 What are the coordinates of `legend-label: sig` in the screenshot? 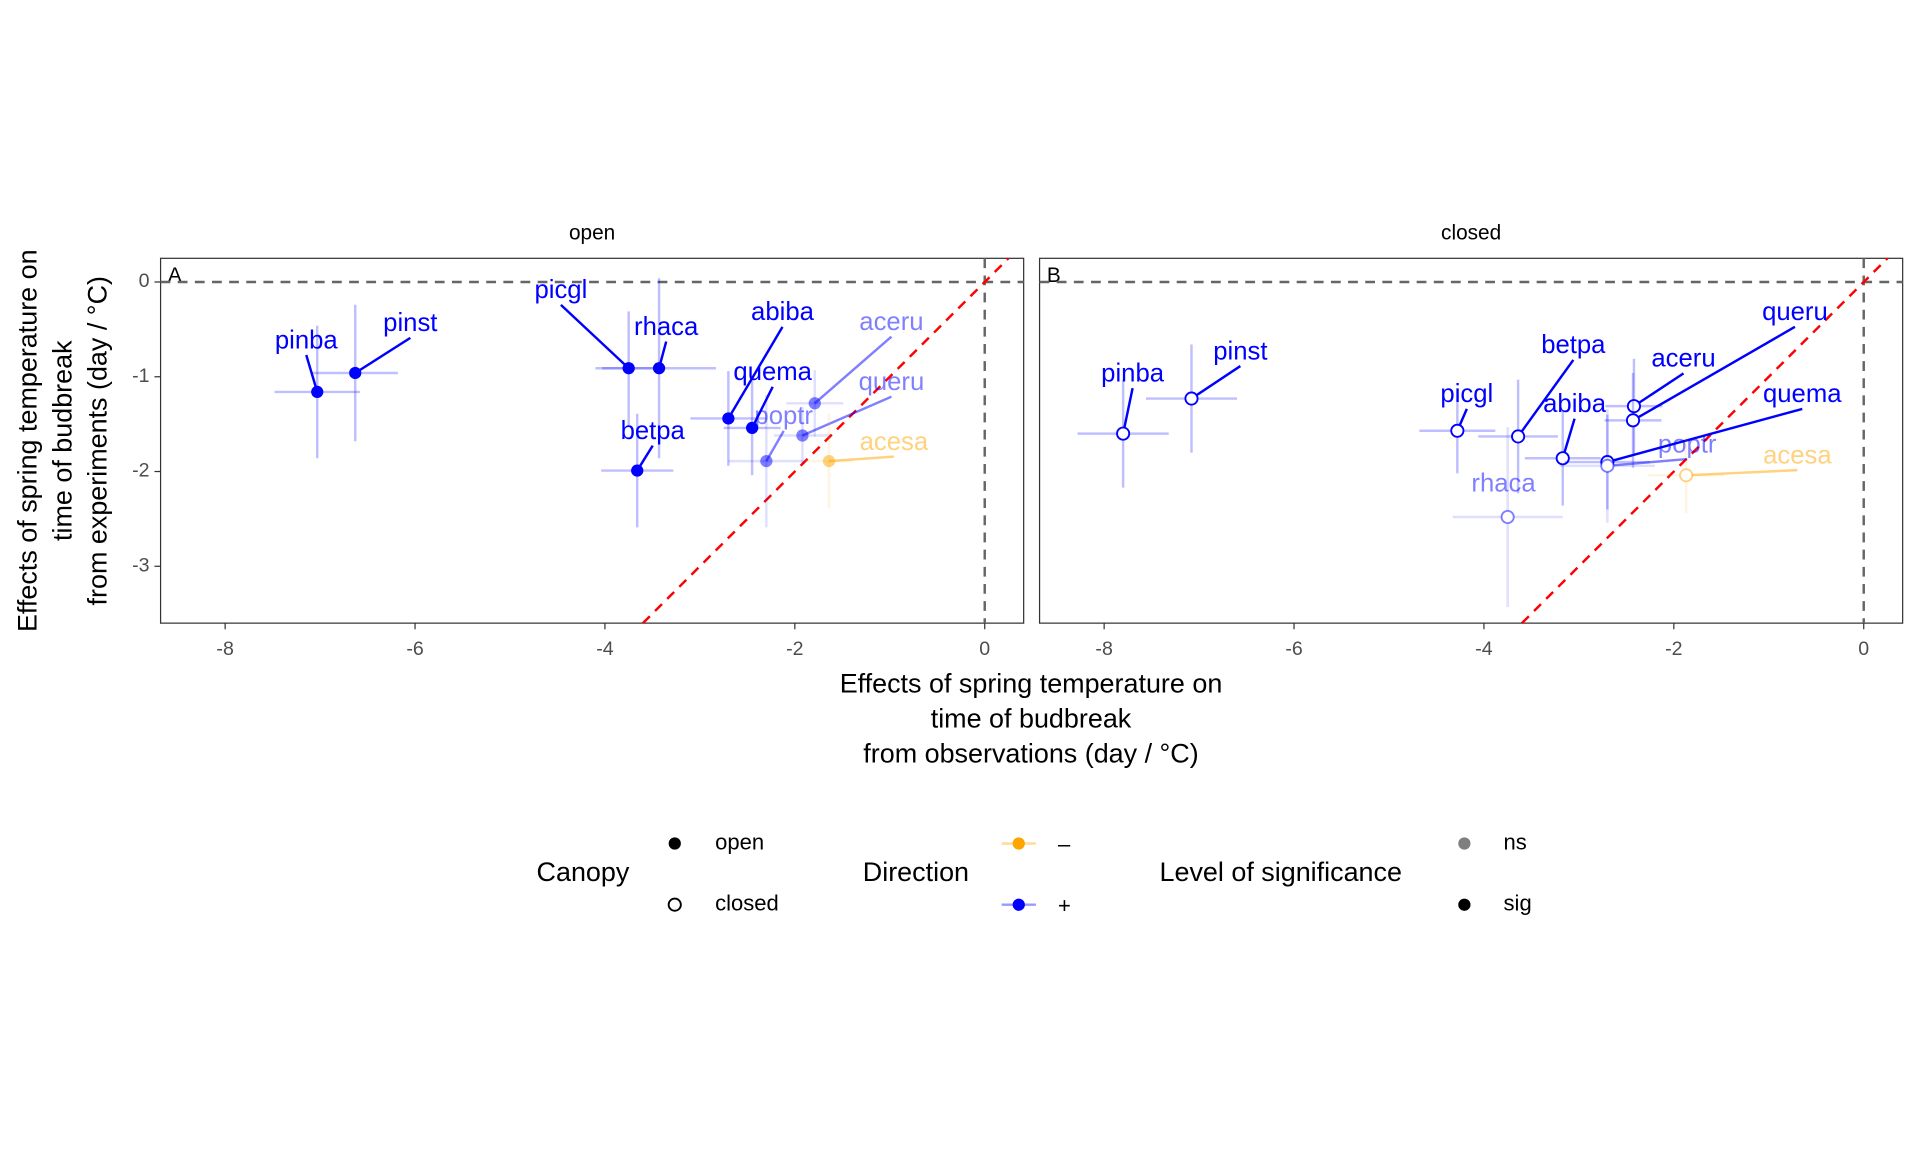 It's located at (1518, 903).